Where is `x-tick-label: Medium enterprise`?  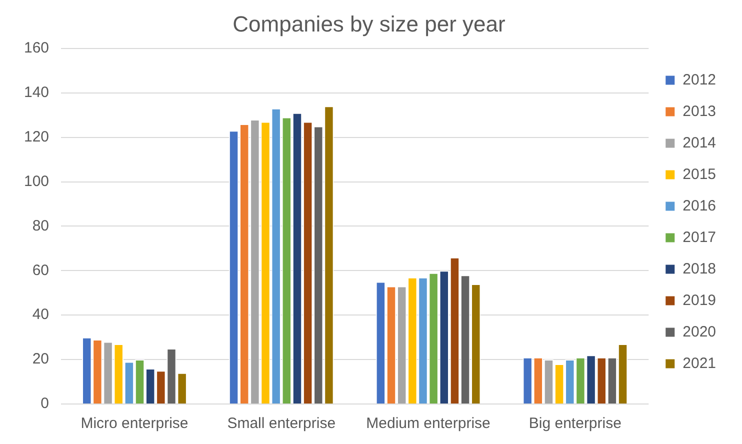
x-tick-label: Medium enterprise is located at coordinates (428, 423).